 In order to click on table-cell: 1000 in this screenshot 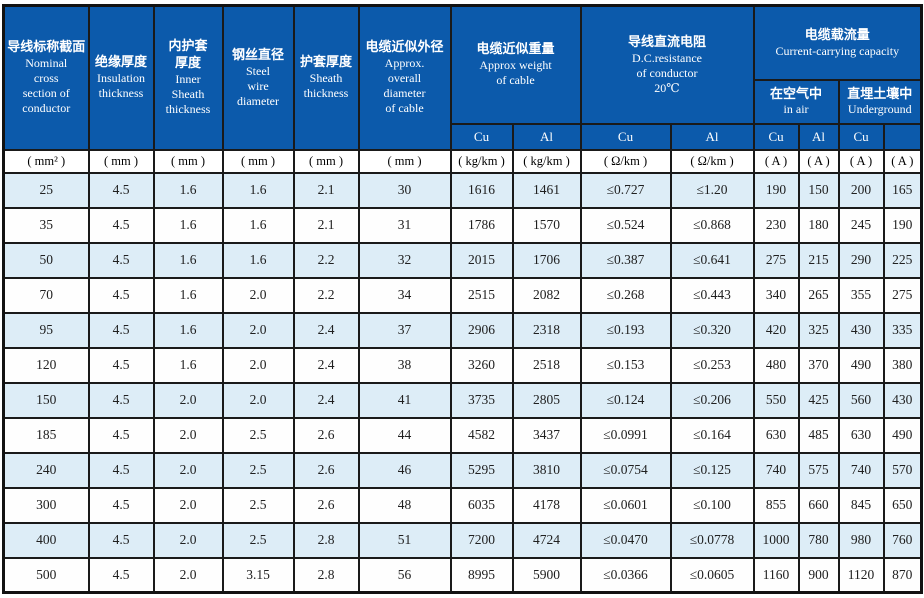, I will do `click(776, 540)`.